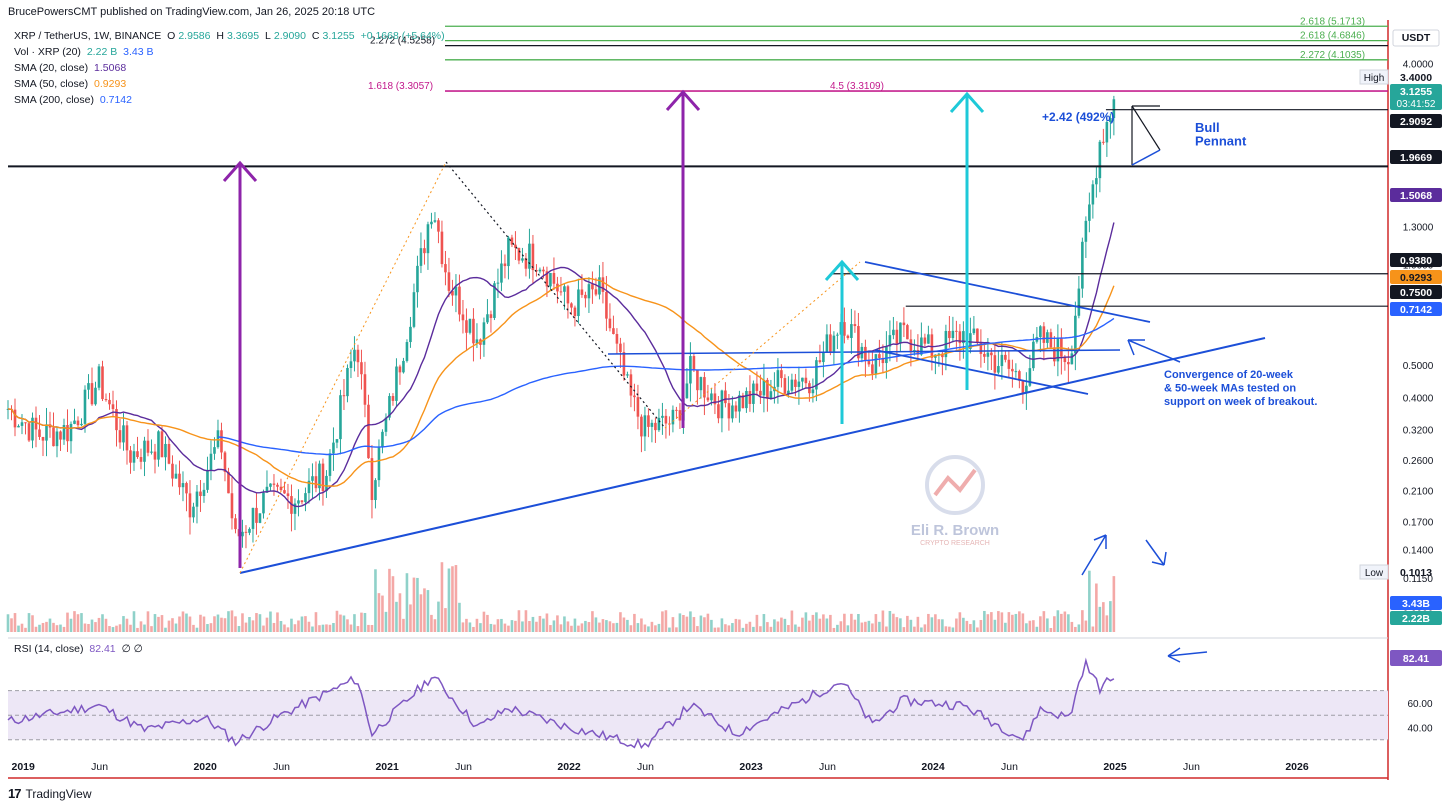  Describe the element at coordinates (1416, 38) in the screenshot. I see `price-tag-label: USDT` at that location.